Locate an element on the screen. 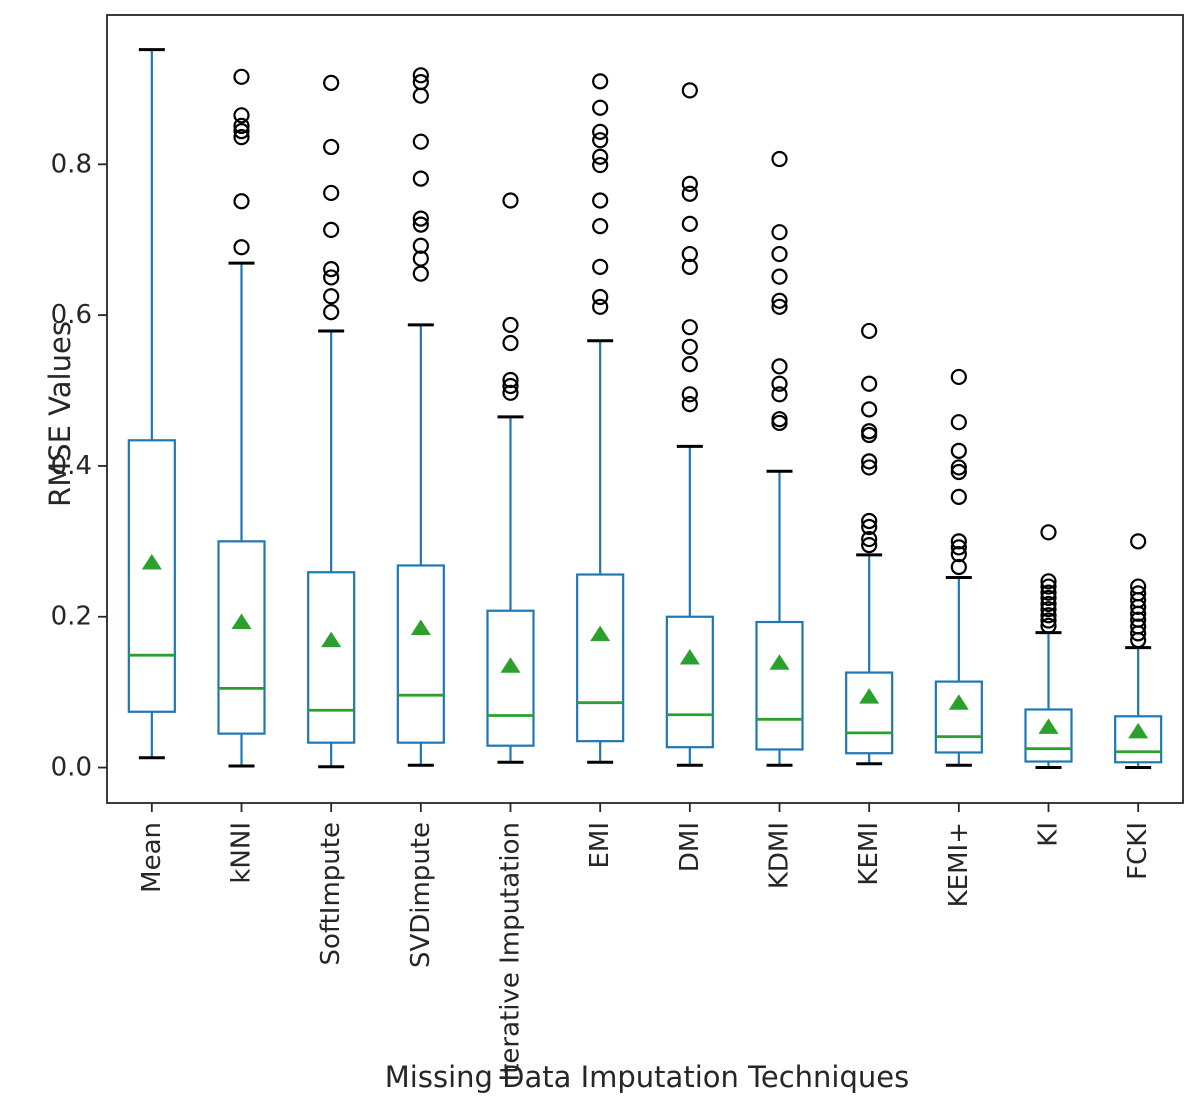  mean-marker-softimpute is located at coordinates (331, 639).